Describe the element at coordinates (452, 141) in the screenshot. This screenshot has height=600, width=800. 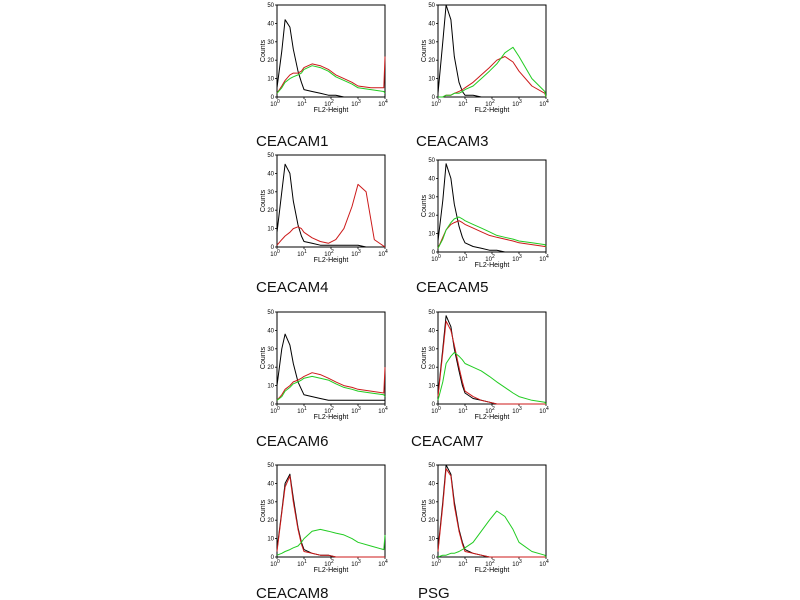
I see `panel-title: CEACAM3` at that location.